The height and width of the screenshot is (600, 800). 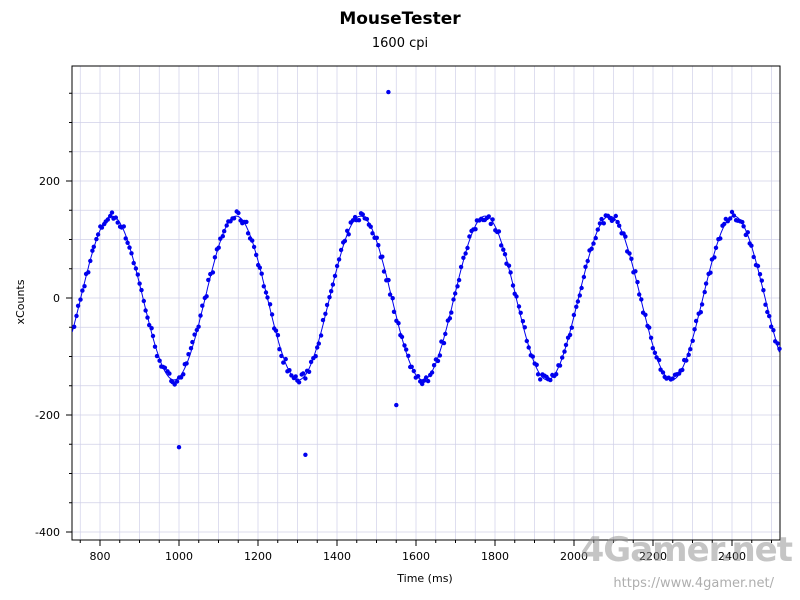 What do you see at coordinates (425, 551) in the screenshot?
I see `x-axis: 800 1000 1200 1400 1600 1800 2000 2200 2400` at bounding box center [425, 551].